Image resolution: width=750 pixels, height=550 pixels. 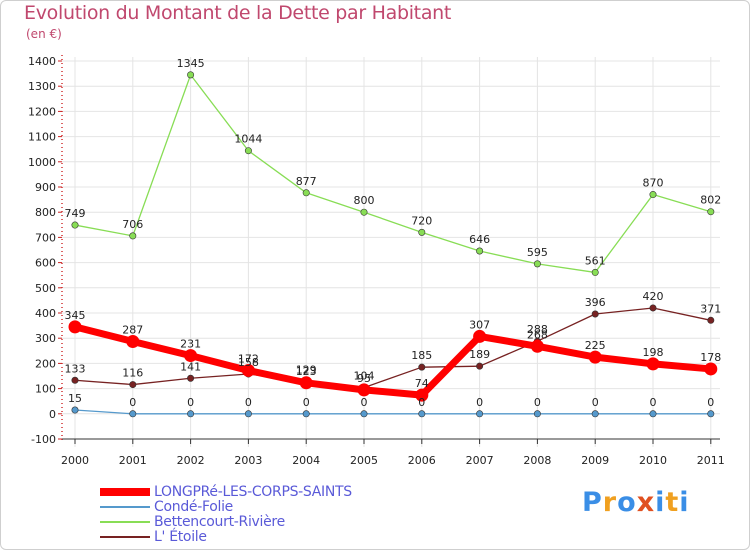 What do you see at coordinates (421, 355) in the screenshot?
I see `data-label: 185` at bounding box center [421, 355].